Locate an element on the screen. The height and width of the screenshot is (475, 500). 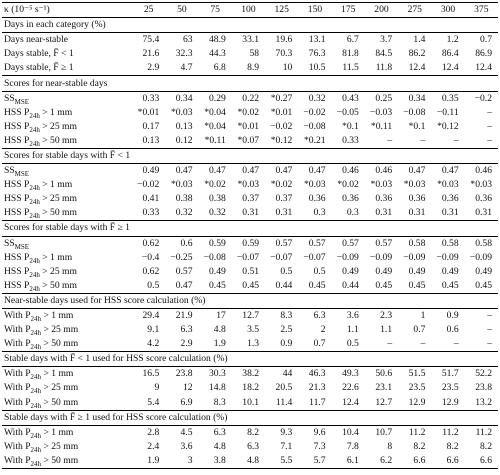
cell: 86.2 is located at coordinates (417, 54).